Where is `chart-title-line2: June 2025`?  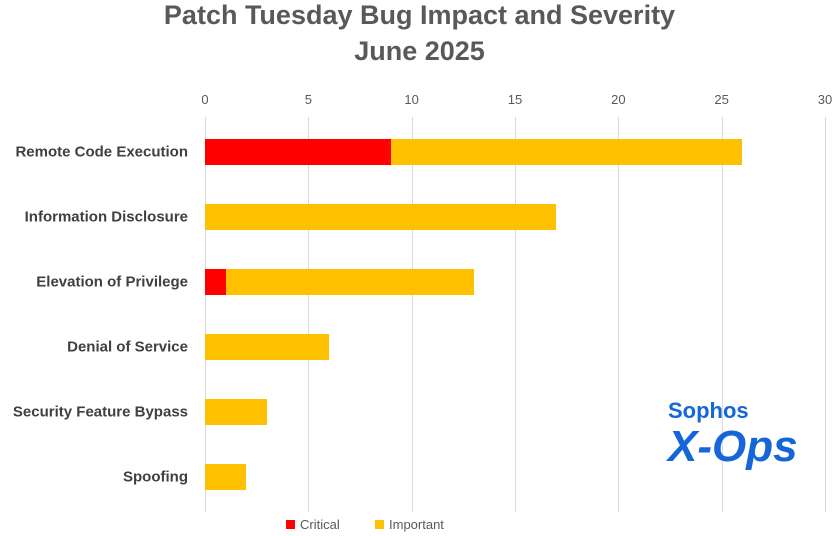 chart-title-line2: June 2025 is located at coordinates (419, 51).